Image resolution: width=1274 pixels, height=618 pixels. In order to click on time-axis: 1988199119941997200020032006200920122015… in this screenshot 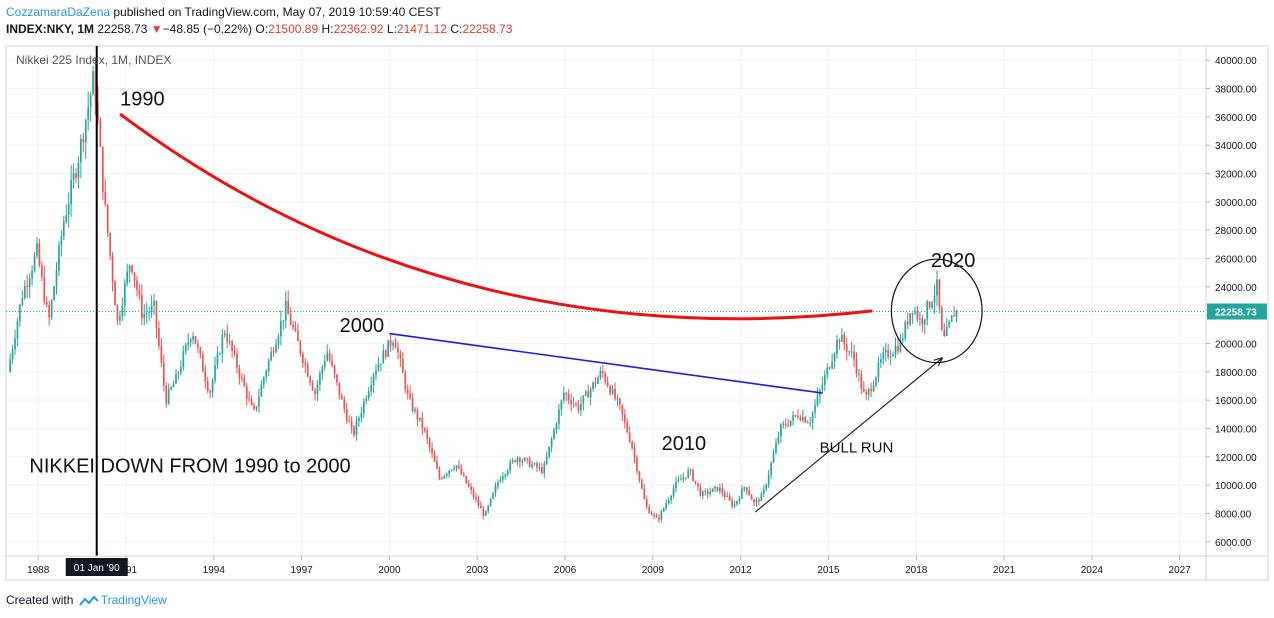, I will do `click(637, 565)`.